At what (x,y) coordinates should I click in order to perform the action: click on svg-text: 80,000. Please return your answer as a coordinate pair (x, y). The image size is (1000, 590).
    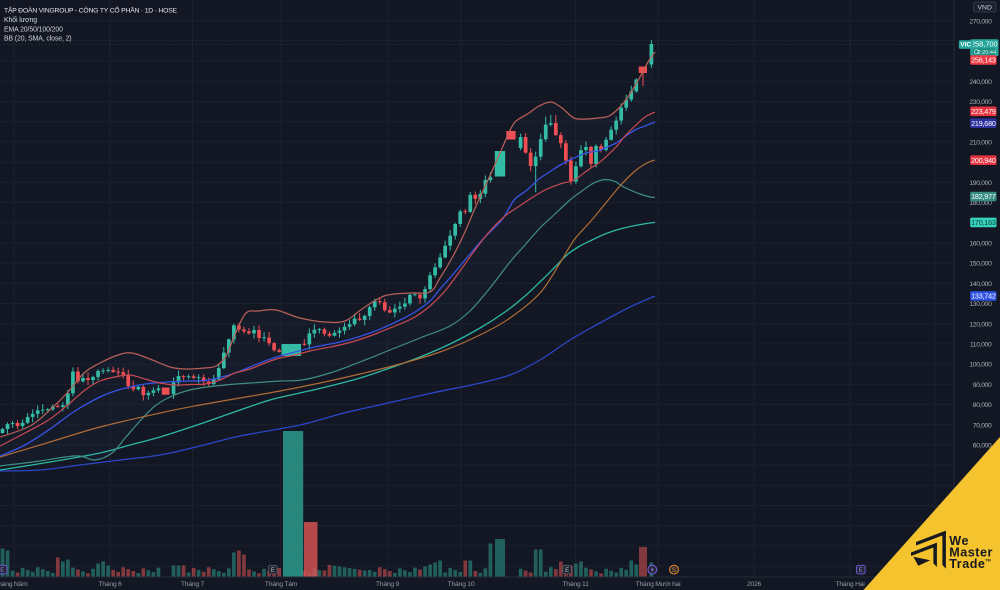
    Looking at the image, I should click on (982, 405).